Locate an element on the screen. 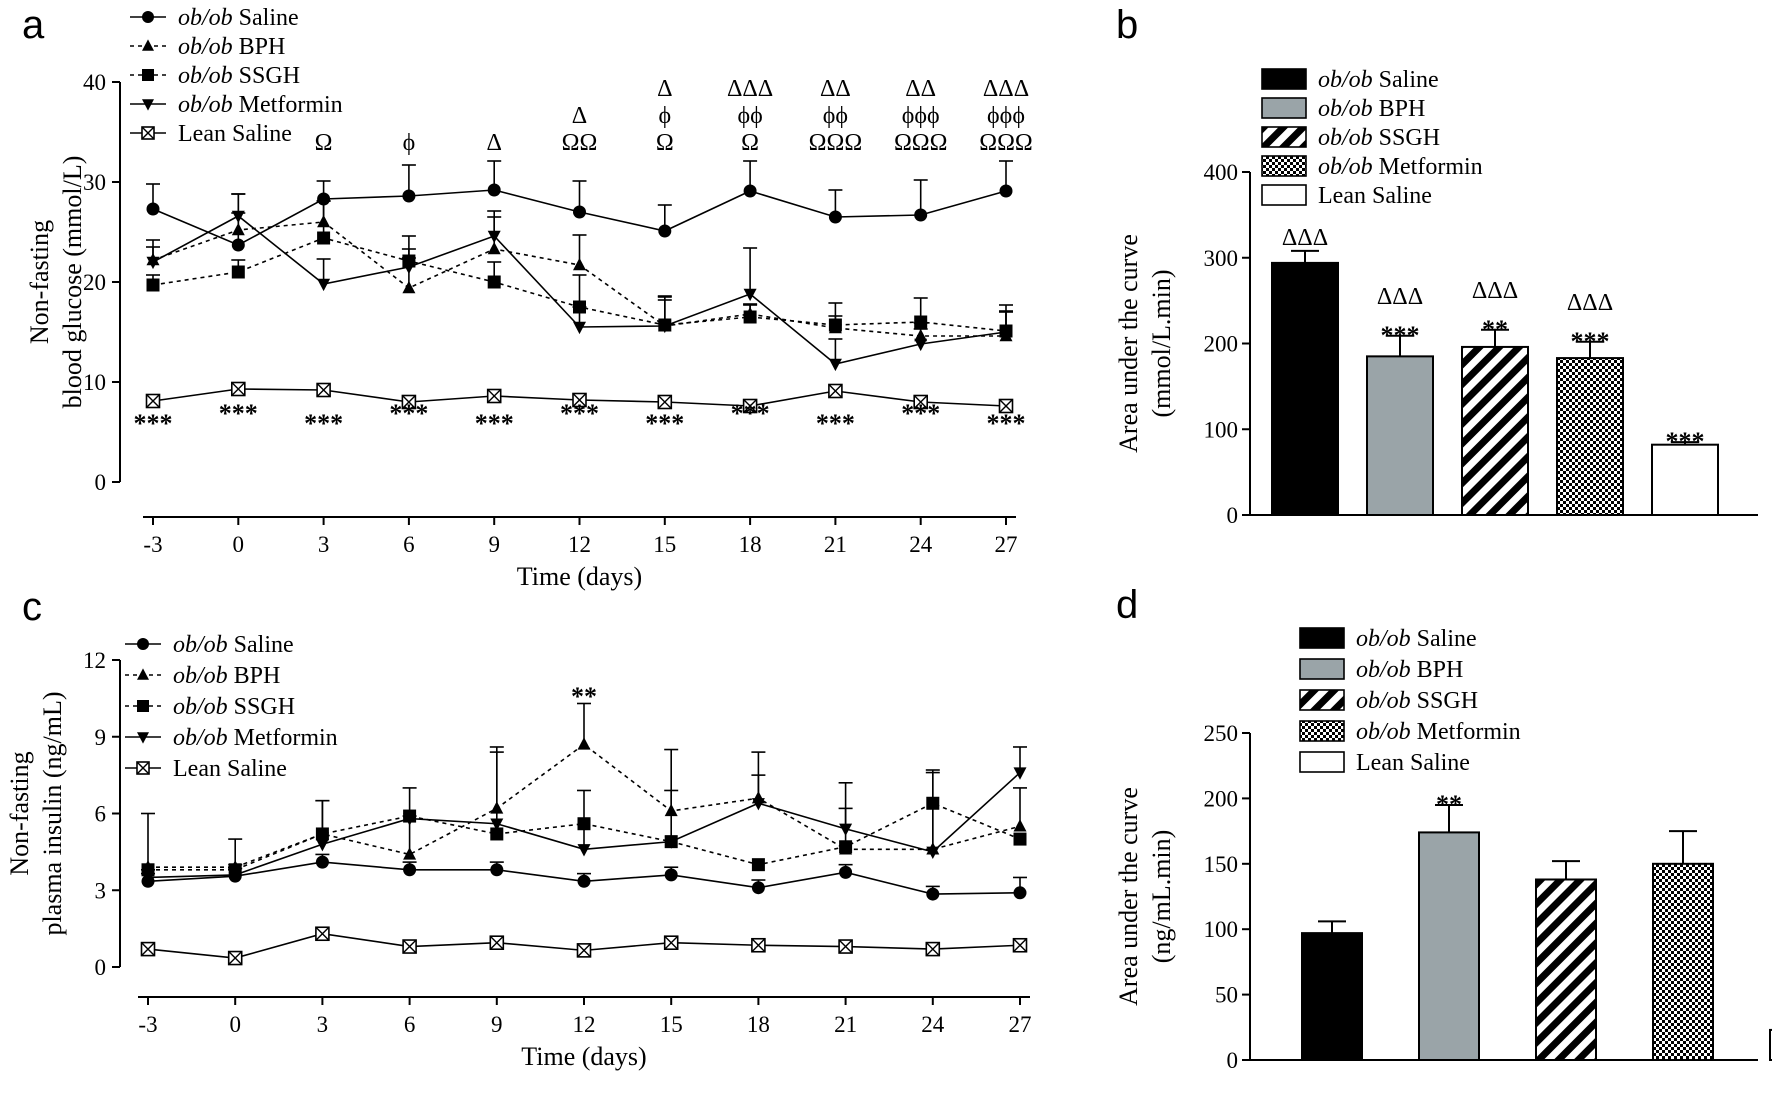 The image size is (1772, 1095). significance-annotation: Ω is located at coordinates (750, 143).